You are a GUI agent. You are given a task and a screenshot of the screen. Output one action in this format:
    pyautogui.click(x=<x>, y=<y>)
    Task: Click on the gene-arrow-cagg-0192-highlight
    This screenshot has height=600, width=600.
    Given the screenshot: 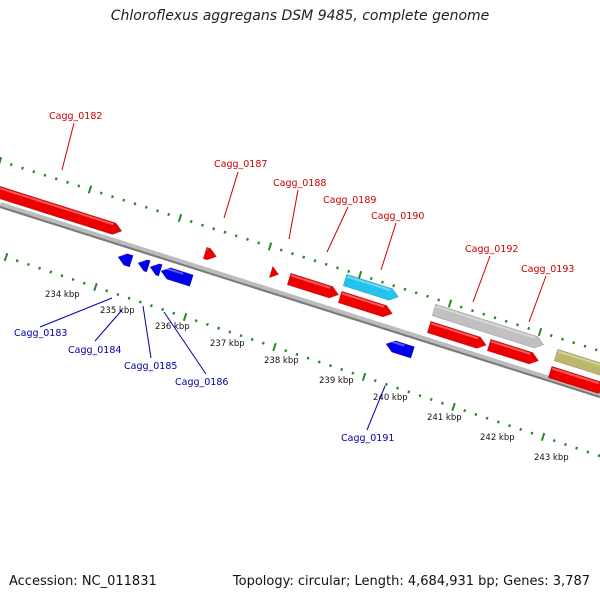 What is the action you would take?
    pyautogui.click(x=485, y=322)
    